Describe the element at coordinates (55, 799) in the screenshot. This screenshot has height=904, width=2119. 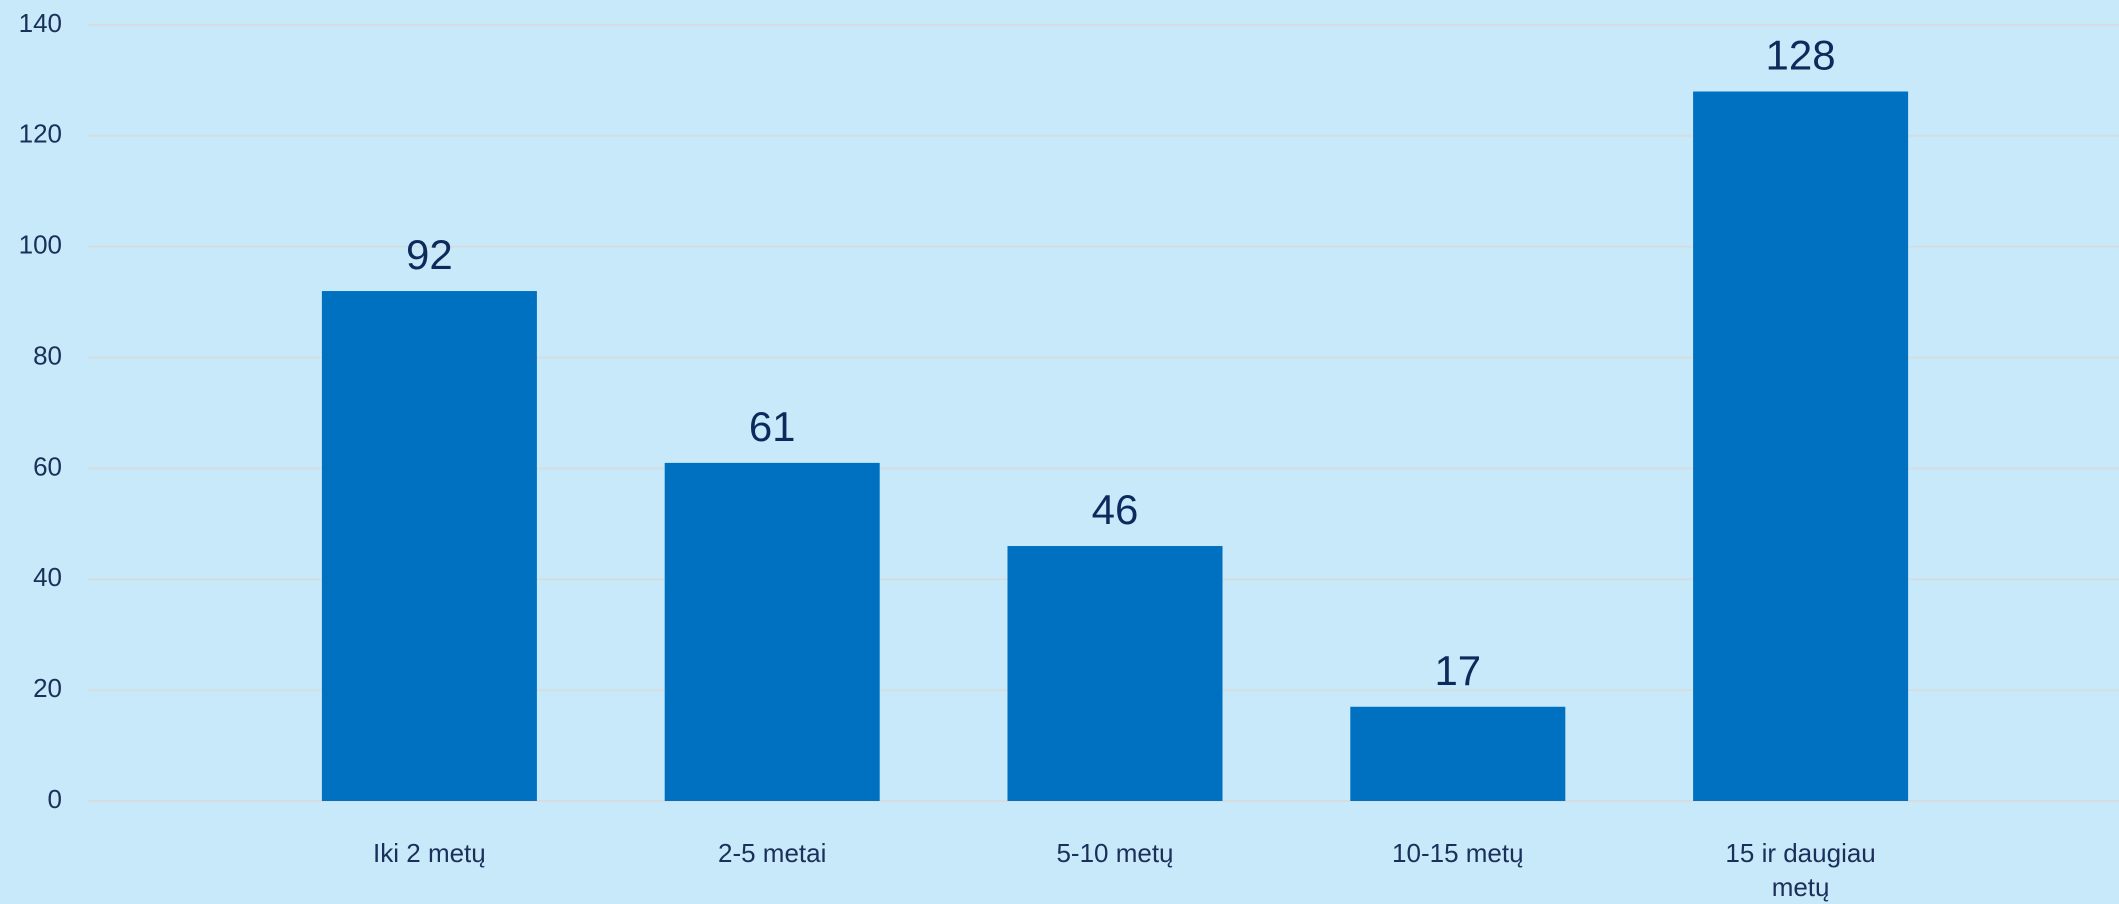
I see `y-tick-label: 0` at that location.